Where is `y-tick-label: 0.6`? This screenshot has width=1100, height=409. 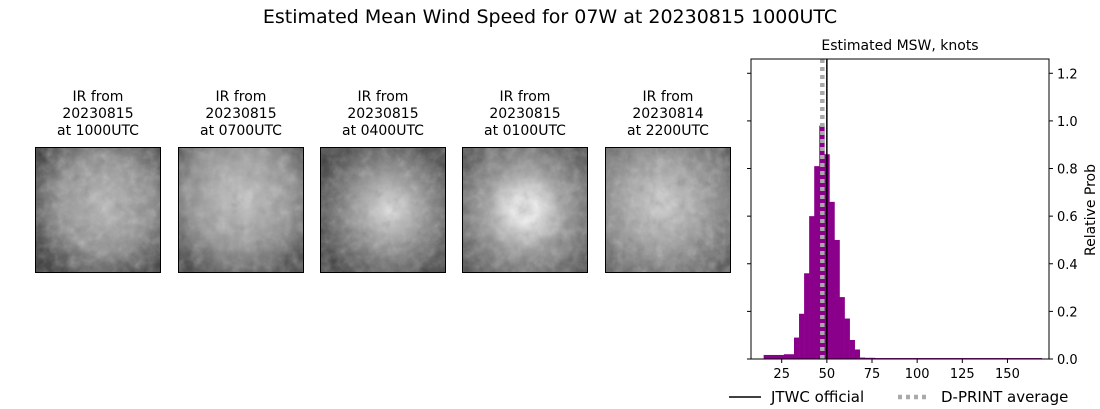 y-tick-label: 0.6 is located at coordinates (1067, 217).